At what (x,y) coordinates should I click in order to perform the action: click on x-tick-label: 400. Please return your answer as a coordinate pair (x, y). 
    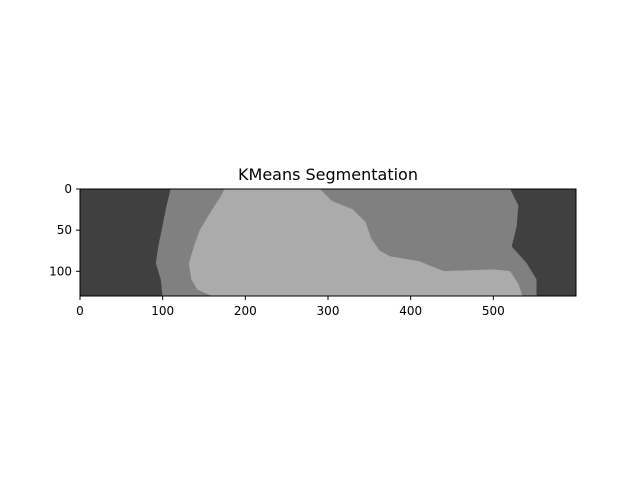
    Looking at the image, I should click on (410, 311).